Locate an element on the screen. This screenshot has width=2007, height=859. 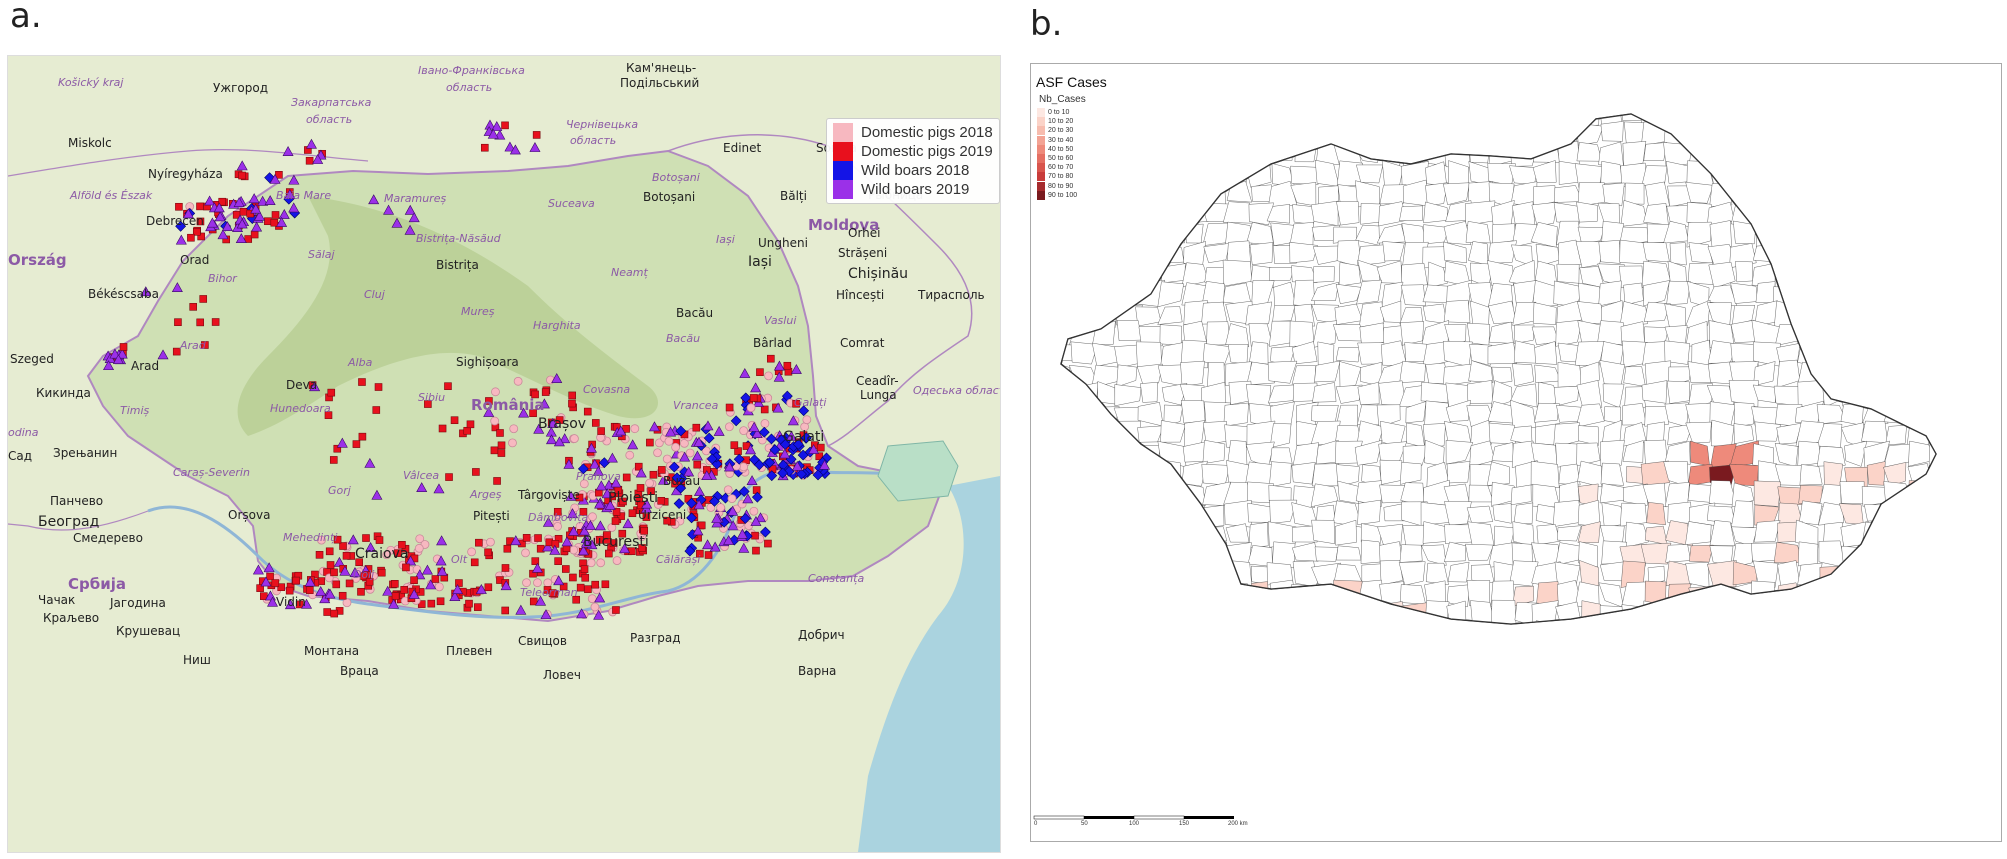
place-label: Sighișoara is located at coordinates (487, 362).